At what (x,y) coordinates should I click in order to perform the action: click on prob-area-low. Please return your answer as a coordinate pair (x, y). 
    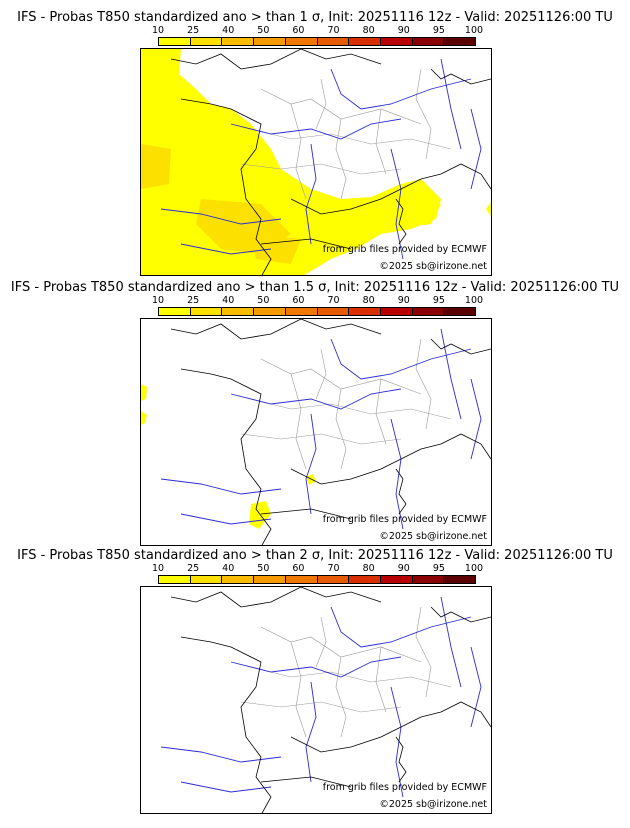
    Looking at the image, I should click on (144, 392).